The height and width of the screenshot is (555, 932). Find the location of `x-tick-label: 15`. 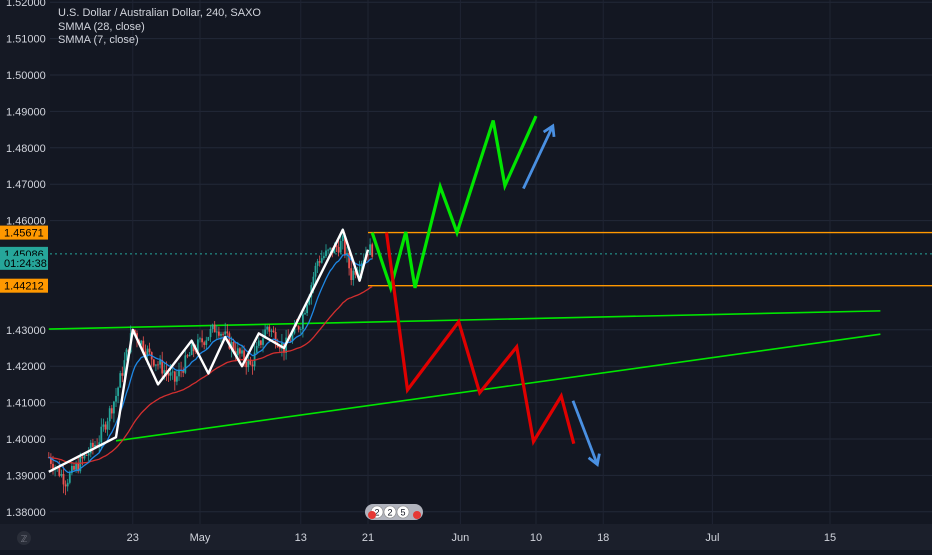

x-tick-label: 15 is located at coordinates (830, 538).